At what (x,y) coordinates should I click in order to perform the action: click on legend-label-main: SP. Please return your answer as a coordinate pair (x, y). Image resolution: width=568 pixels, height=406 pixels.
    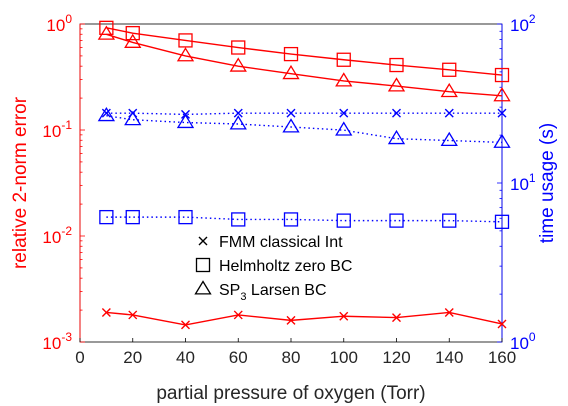
    Looking at the image, I should click on (229, 290).